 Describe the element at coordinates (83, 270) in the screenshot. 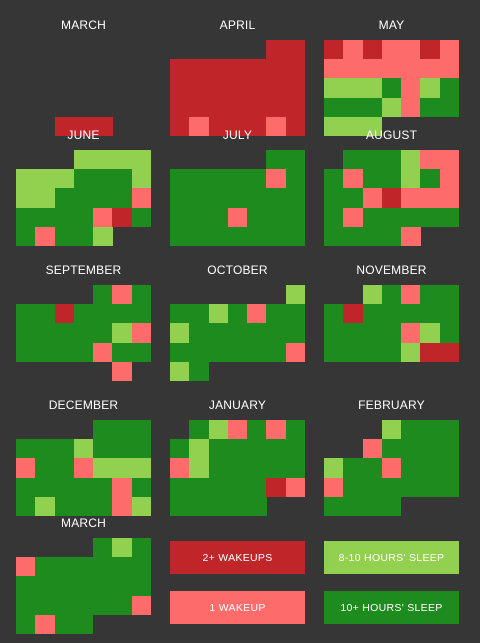

I see `month-title: SEPTEMBER` at that location.